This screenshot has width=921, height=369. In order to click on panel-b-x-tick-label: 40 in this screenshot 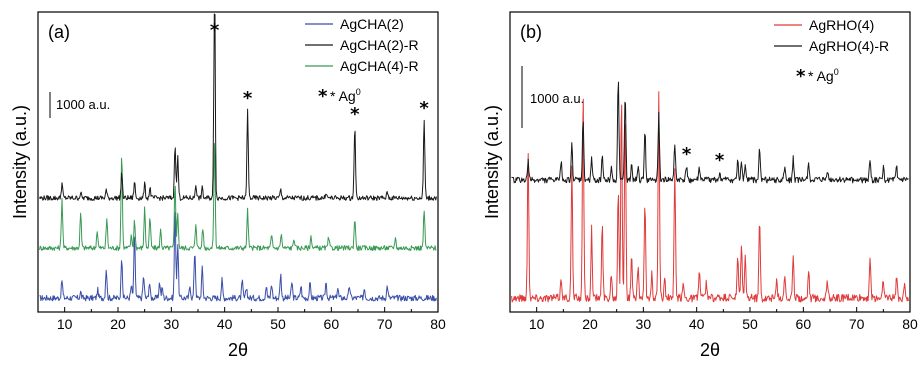, I will do `click(697, 324)`.